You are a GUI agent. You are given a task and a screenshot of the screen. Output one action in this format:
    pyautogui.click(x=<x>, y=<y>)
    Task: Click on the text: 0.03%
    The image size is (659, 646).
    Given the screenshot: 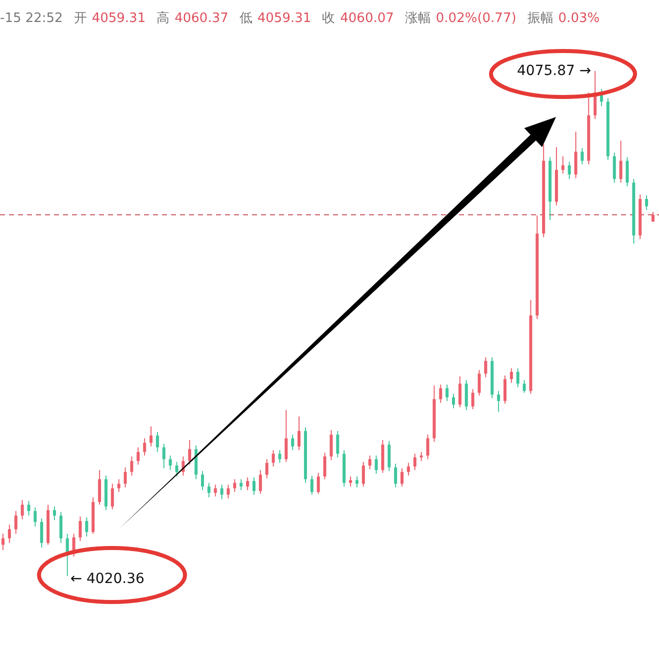 What is the action you would take?
    pyautogui.click(x=579, y=18)
    